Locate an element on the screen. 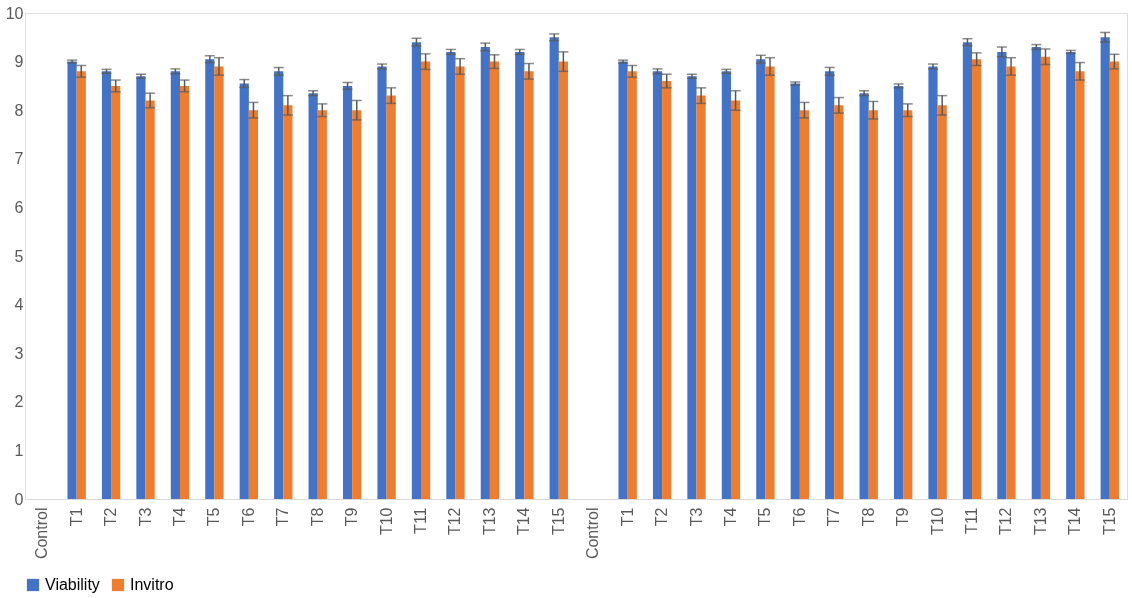 The image size is (1132, 598). y-tick-label: 1 is located at coordinates (19, 450).